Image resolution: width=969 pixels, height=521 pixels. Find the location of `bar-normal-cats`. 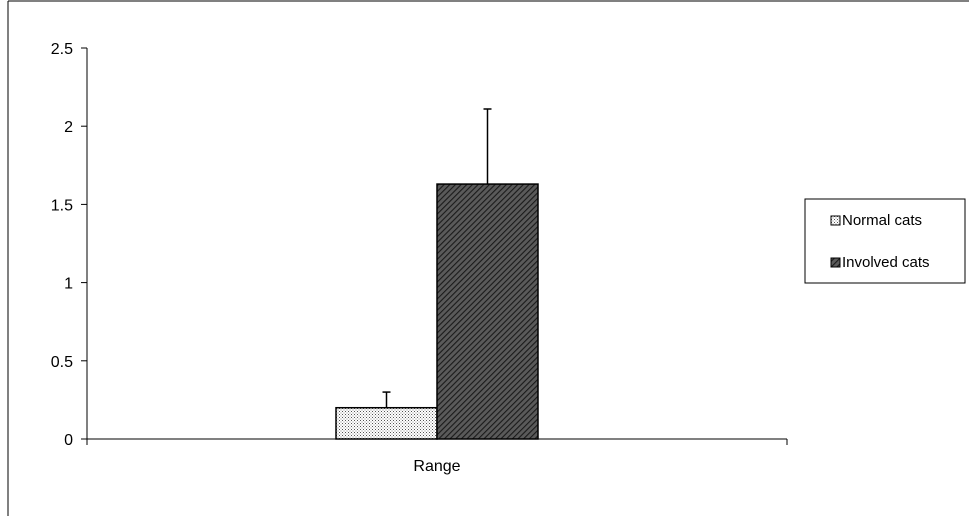

bar-normal-cats is located at coordinates (386, 423).